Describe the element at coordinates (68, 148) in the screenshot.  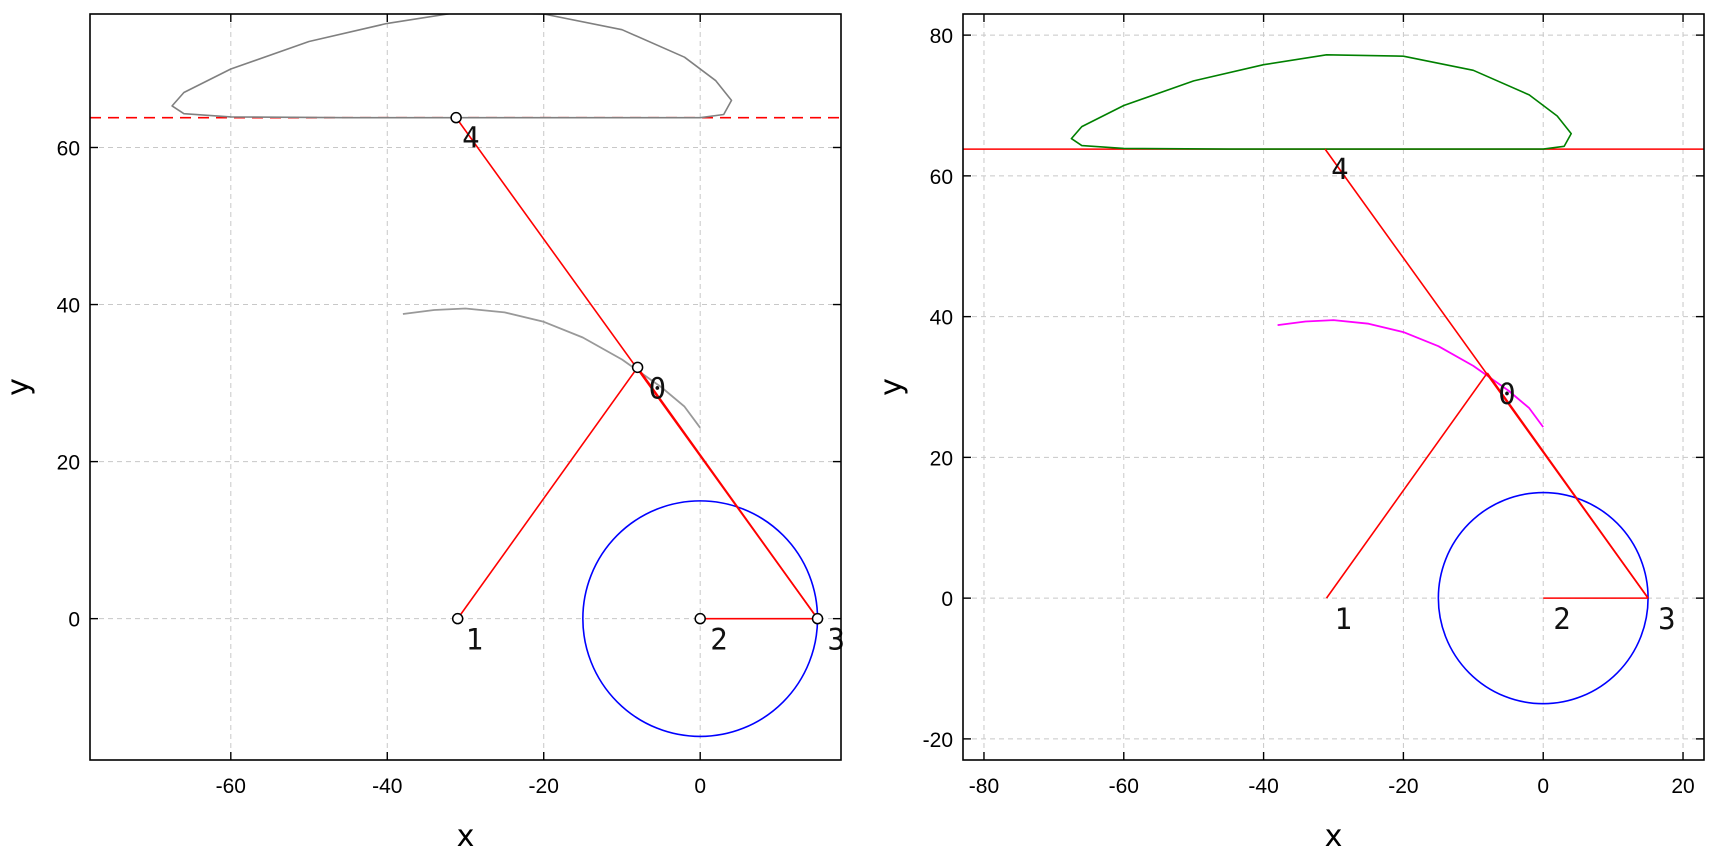
I see `chart0-y-tick-label: 60` at that location.